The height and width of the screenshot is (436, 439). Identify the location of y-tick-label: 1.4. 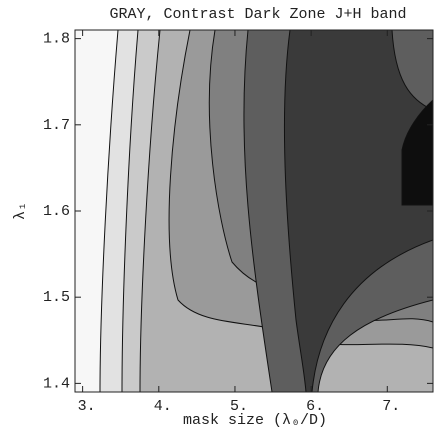
(56, 383).